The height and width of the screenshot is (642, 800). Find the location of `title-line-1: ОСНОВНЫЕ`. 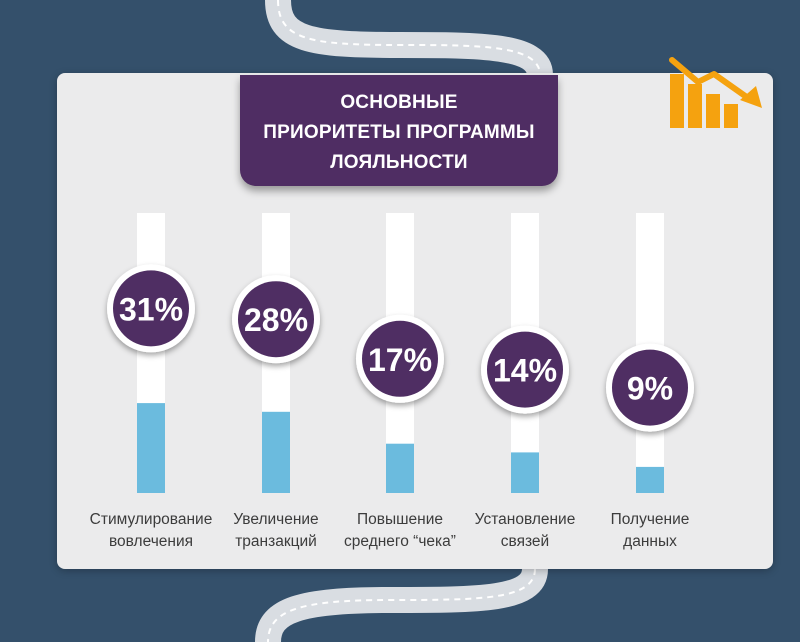

title-line-1: ОСНОВНЫЕ is located at coordinates (399, 102).